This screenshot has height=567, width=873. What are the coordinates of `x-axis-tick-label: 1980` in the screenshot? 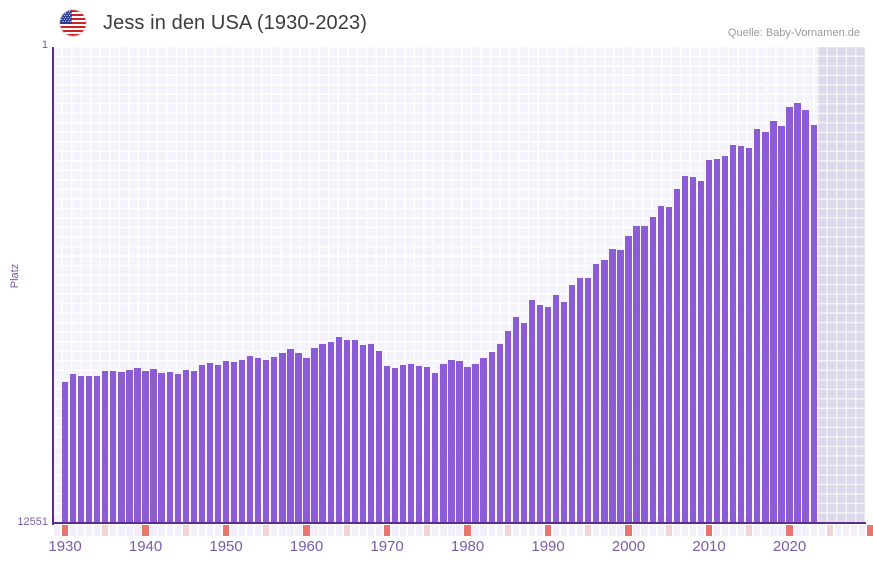 It's located at (467, 546).